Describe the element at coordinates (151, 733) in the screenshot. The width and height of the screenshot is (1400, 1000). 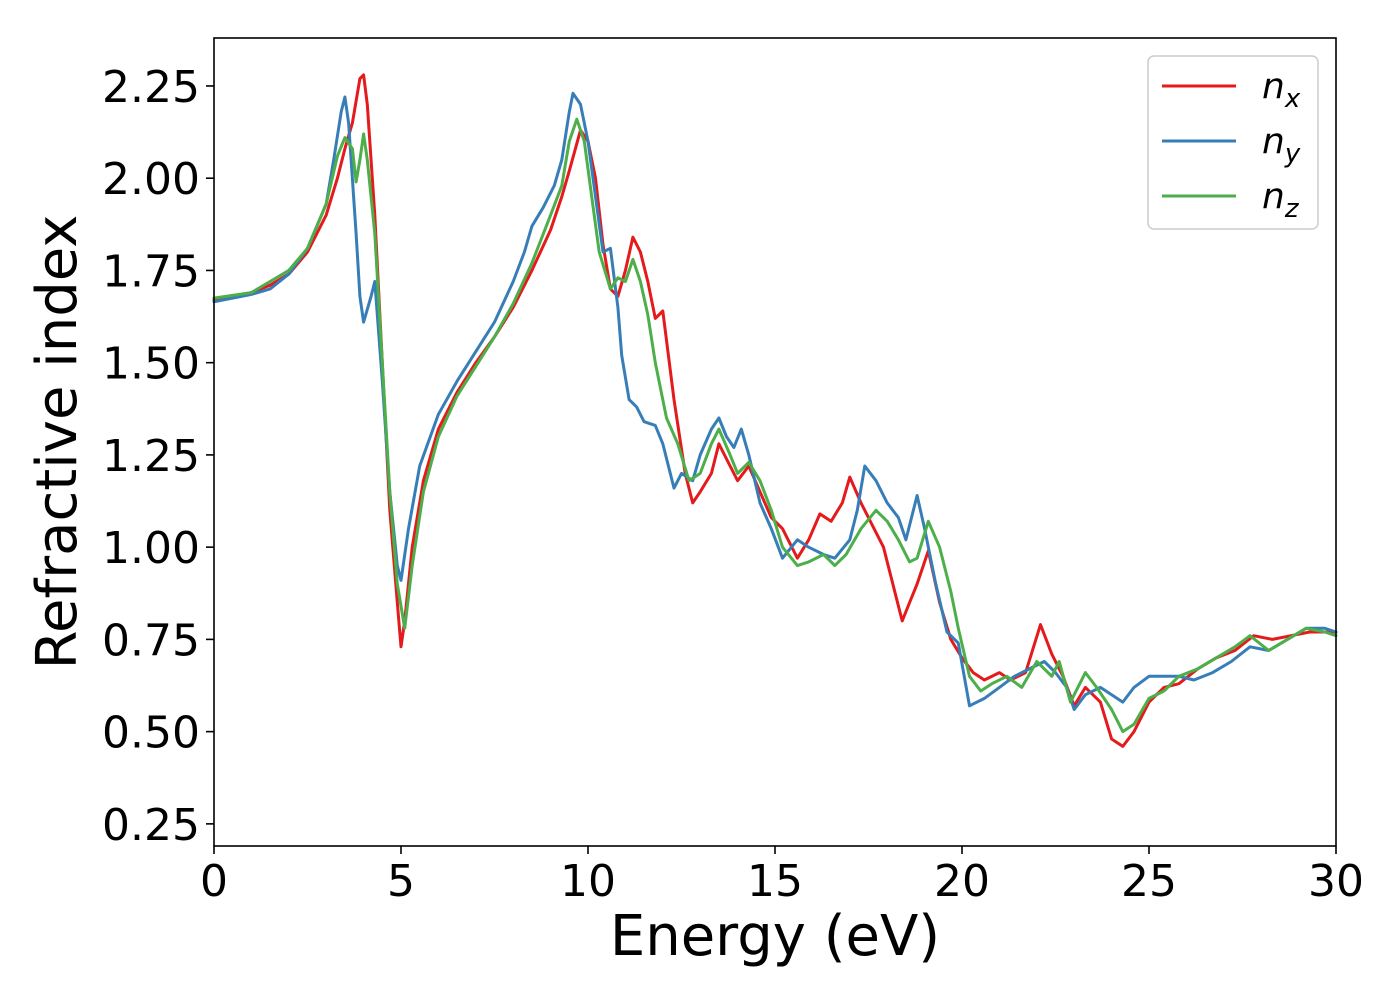
I see `y-tick-label: 0.50` at that location.